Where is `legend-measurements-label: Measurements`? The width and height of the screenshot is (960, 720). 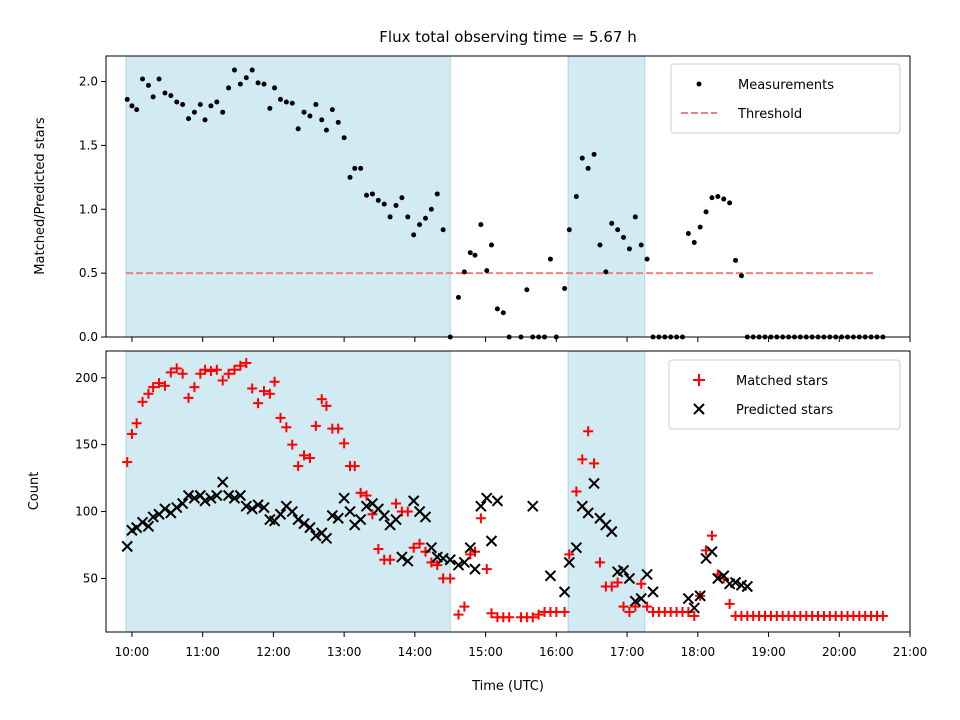
legend-measurements-label: Measurements is located at coordinates (786, 85).